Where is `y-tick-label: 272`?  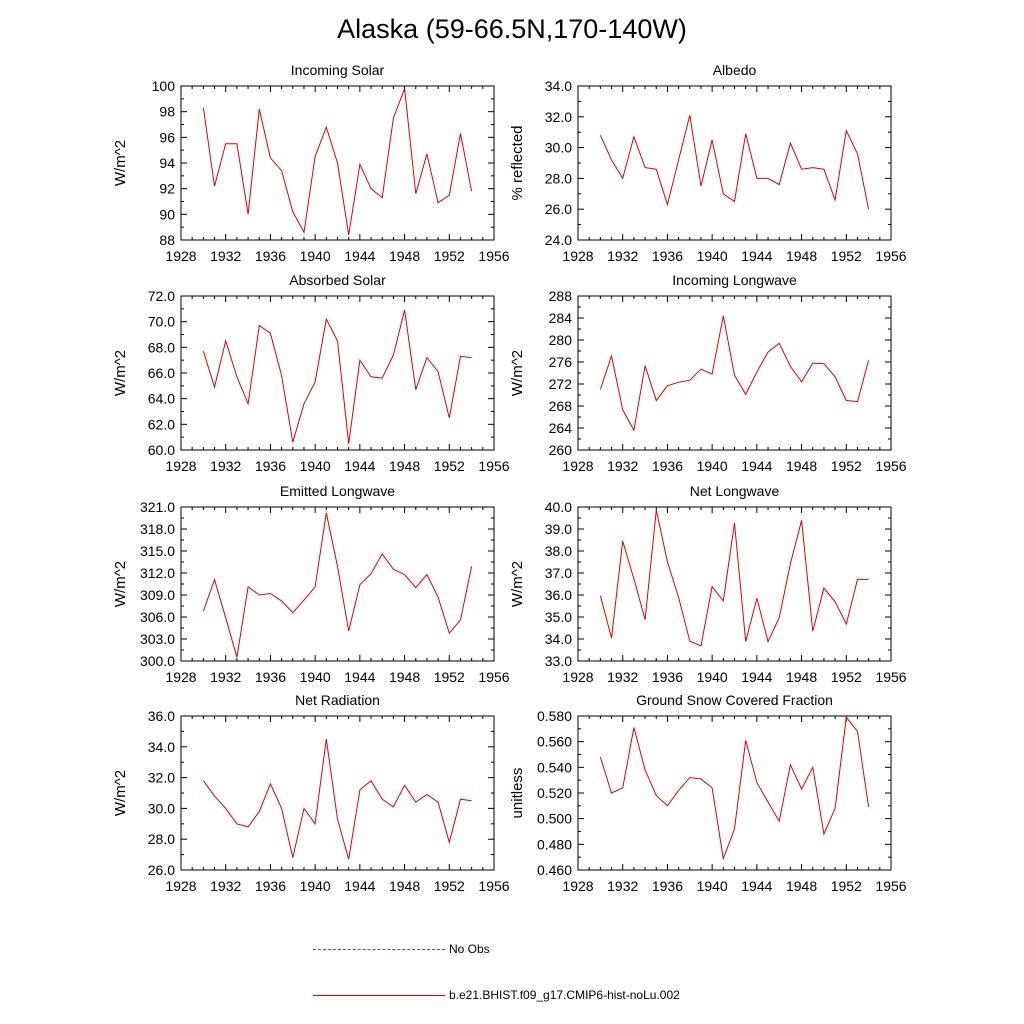
y-tick-label: 272 is located at coordinates (561, 384).